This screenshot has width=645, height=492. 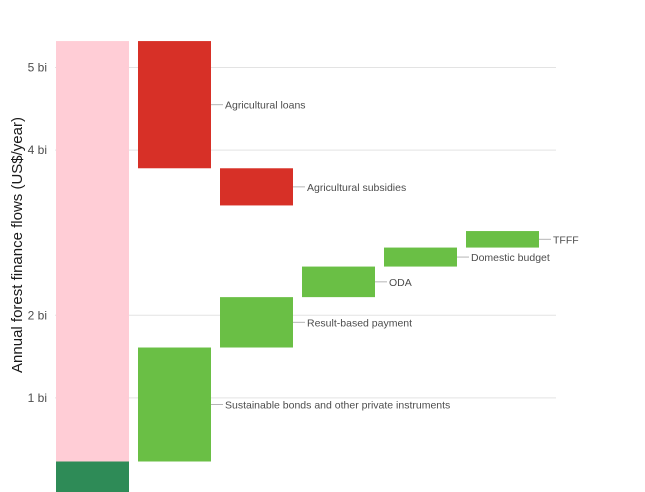 I want to click on y-tick-label: 5 bi, so click(x=37, y=68).